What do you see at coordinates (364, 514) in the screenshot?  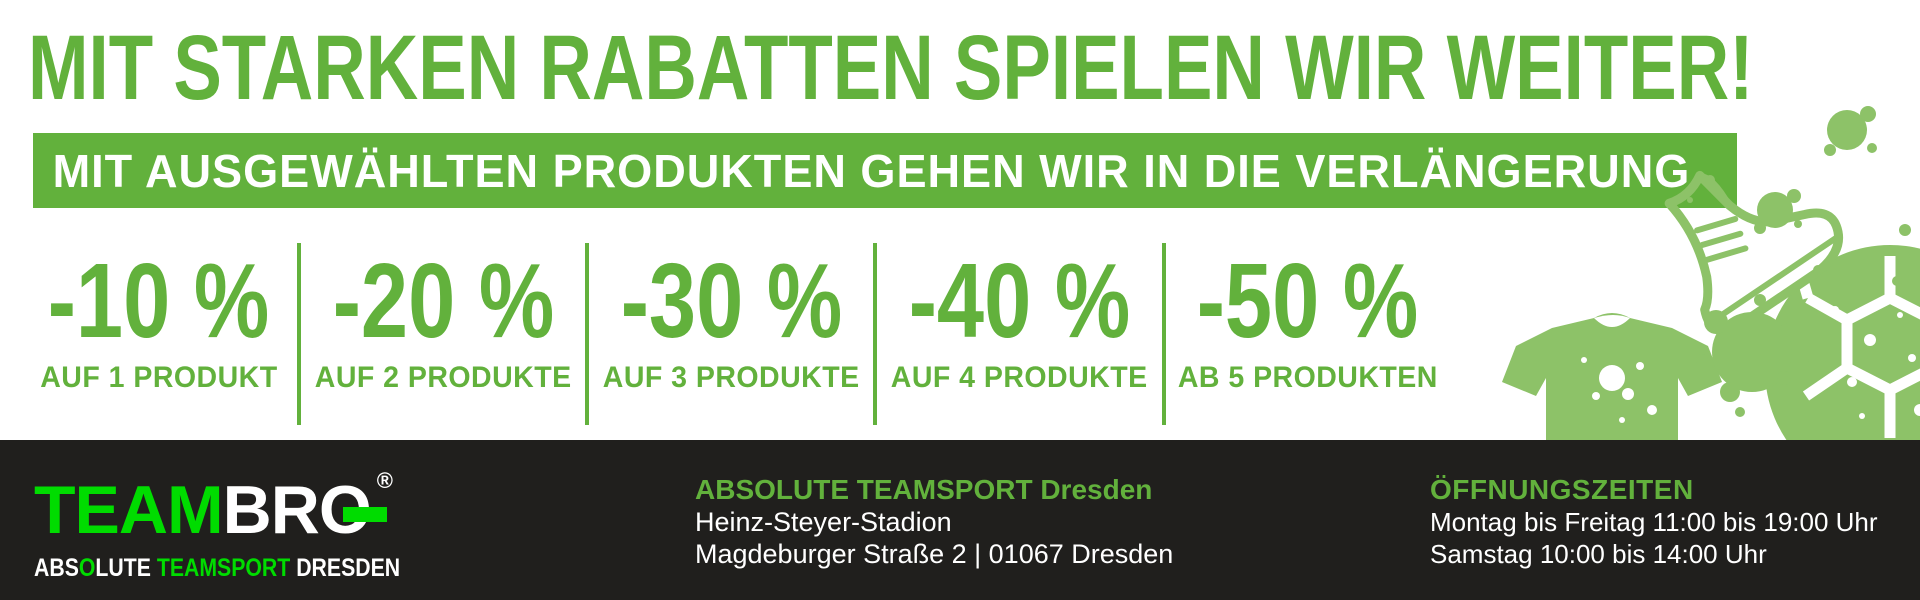 I see `logo-dash-icon` at bounding box center [364, 514].